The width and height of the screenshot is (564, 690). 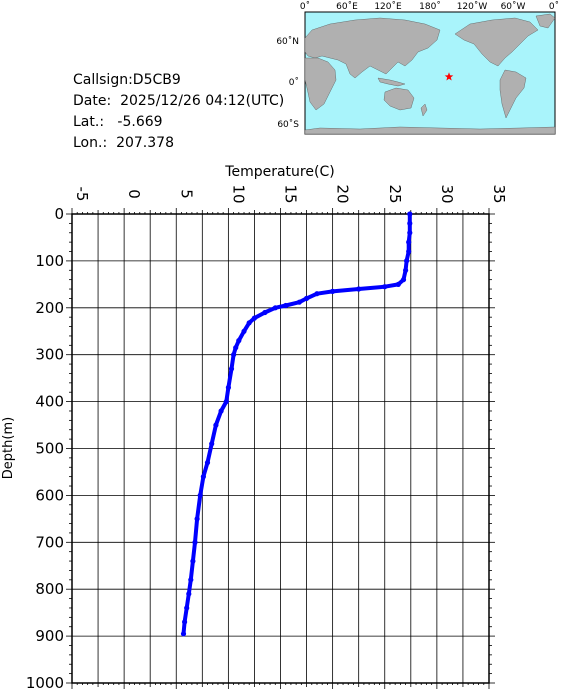 What do you see at coordinates (496, 42) in the screenshot?
I see `landmass-north-america` at bounding box center [496, 42].